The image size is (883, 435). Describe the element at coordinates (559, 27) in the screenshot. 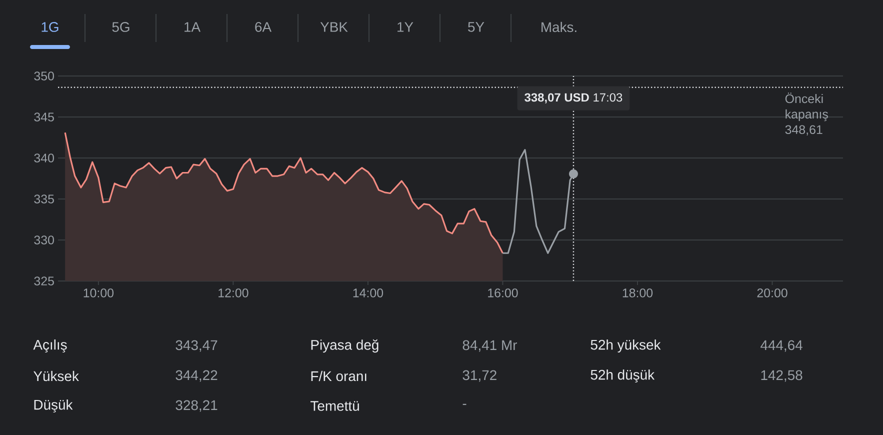

I see `text: Maks.` at that location.